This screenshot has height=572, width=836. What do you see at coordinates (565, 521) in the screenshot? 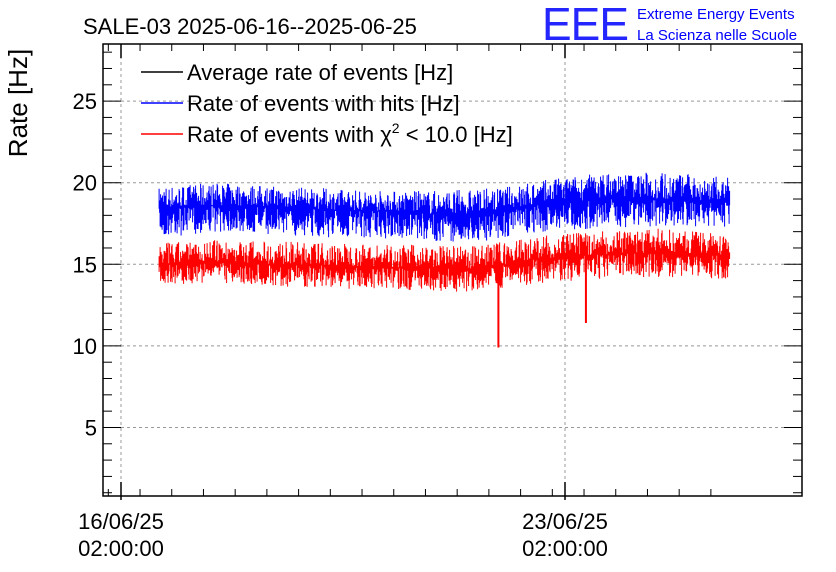
I see `x-tick-label-date: 23/06/25` at bounding box center [565, 521].